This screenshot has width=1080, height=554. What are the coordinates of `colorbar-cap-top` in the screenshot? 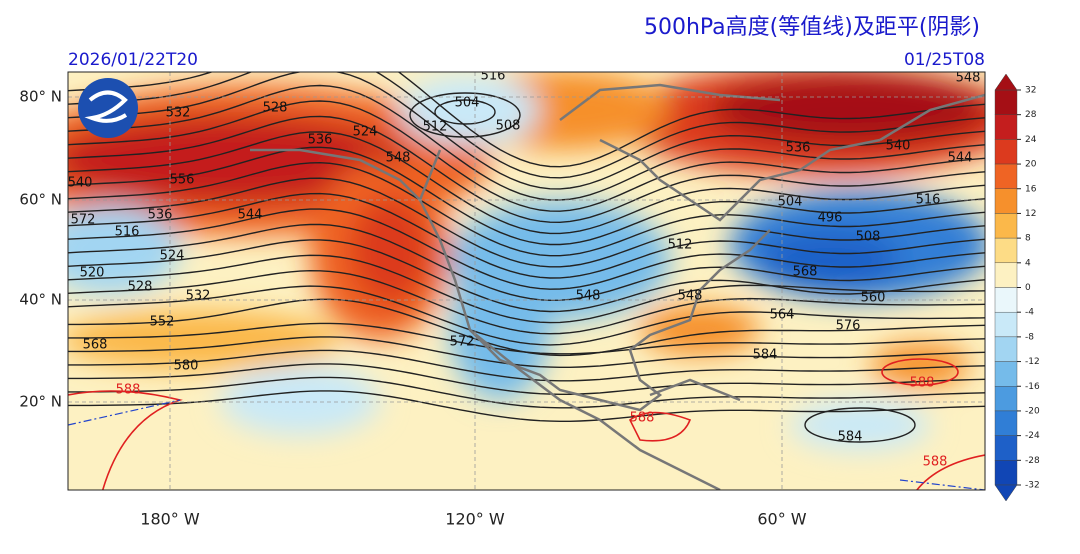 It's located at (1006, 82).